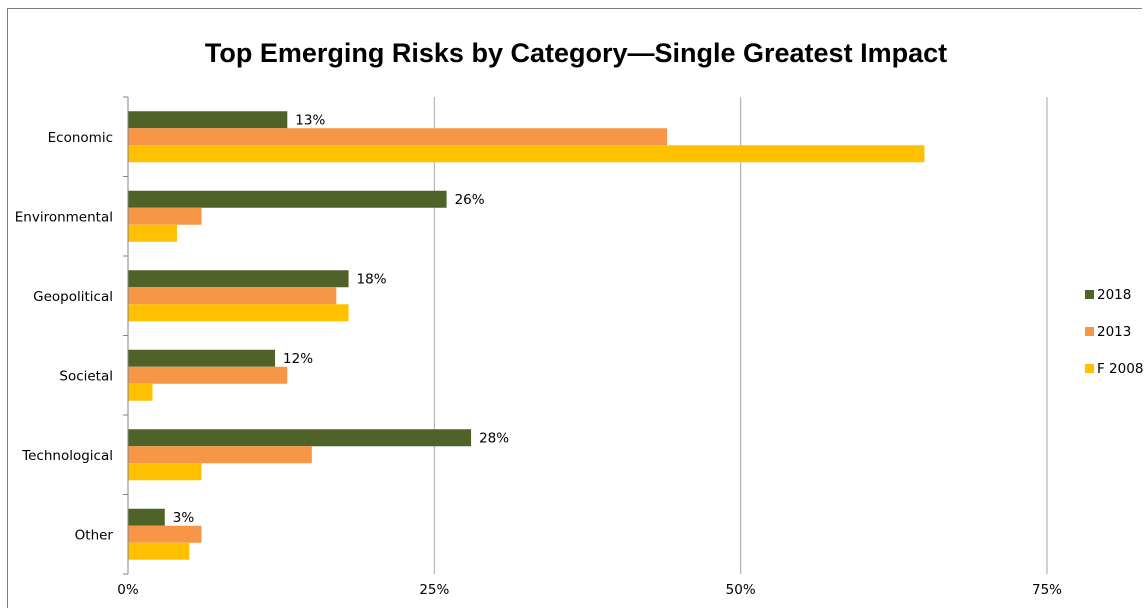  I want to click on category-label: Other, so click(94, 535).